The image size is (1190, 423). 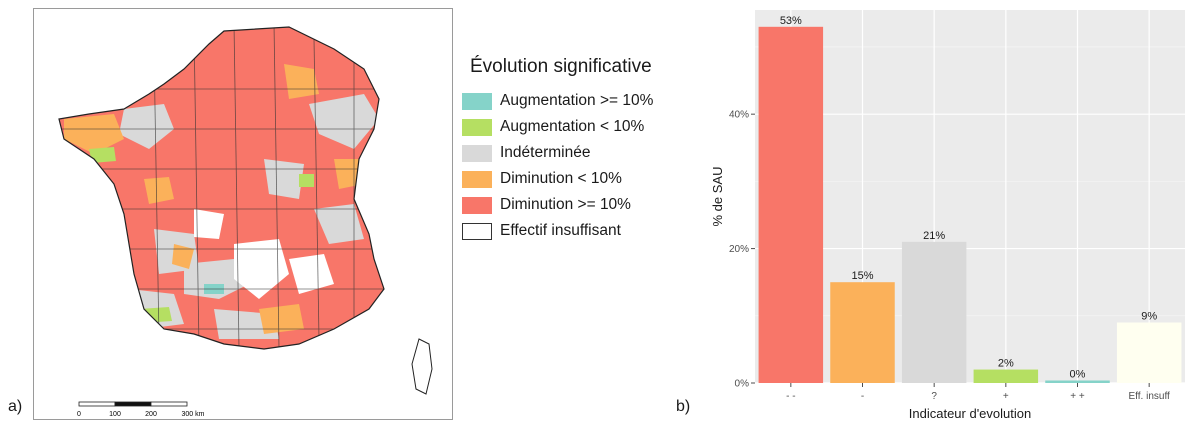 I want to click on legend-label: Diminution >= 10%, so click(x=565, y=204).